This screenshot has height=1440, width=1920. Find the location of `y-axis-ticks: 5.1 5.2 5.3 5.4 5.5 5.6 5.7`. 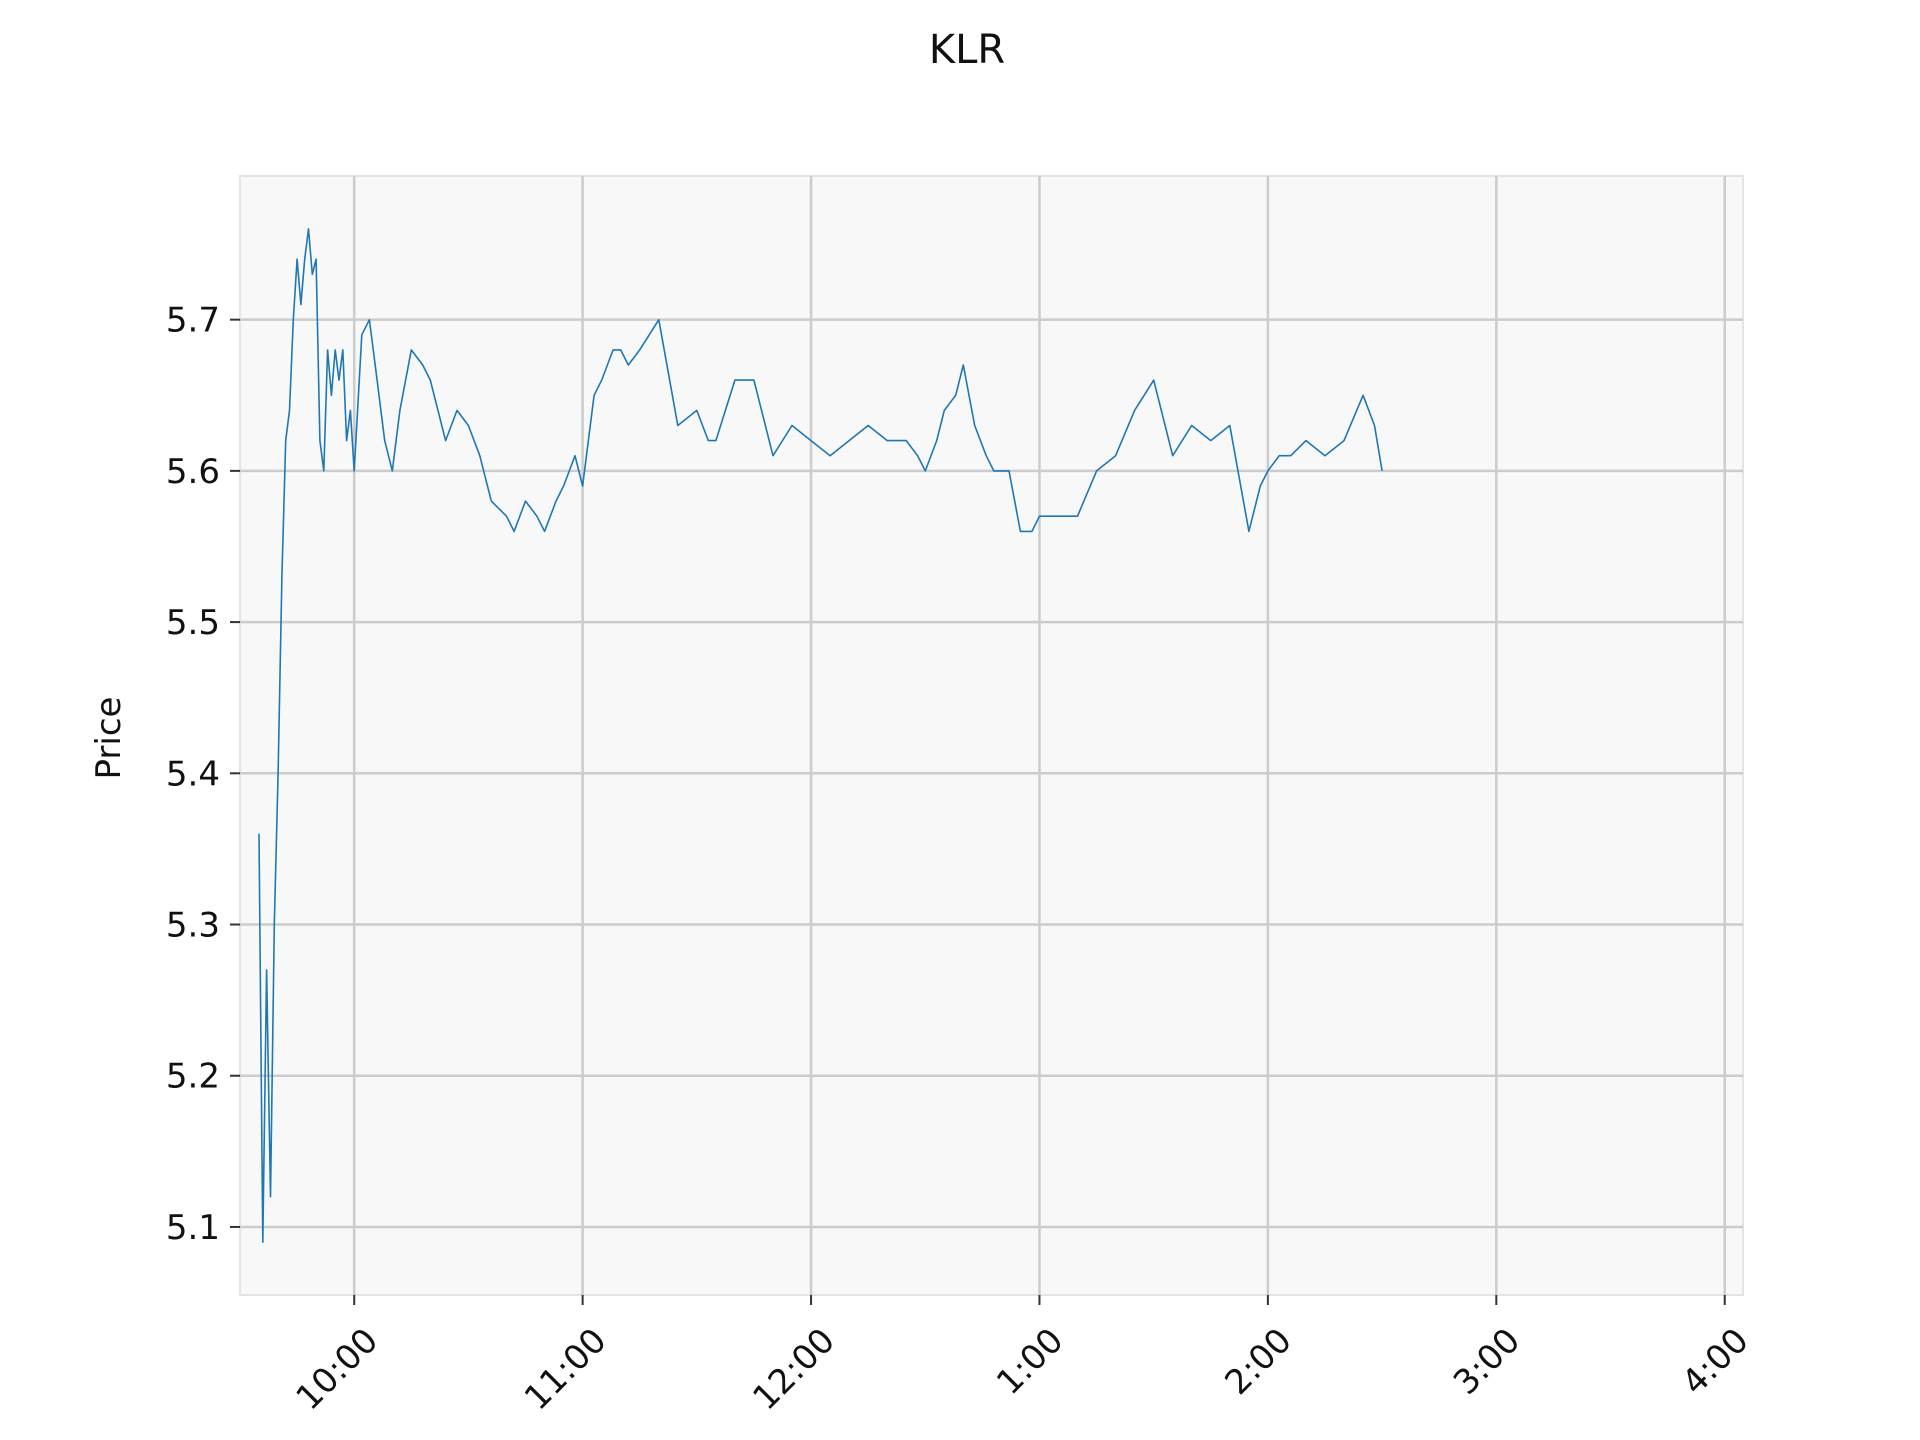

y-axis-ticks: 5.1 5.2 5.3 5.4 5.5 5.6 5.7 is located at coordinates (203, 774).